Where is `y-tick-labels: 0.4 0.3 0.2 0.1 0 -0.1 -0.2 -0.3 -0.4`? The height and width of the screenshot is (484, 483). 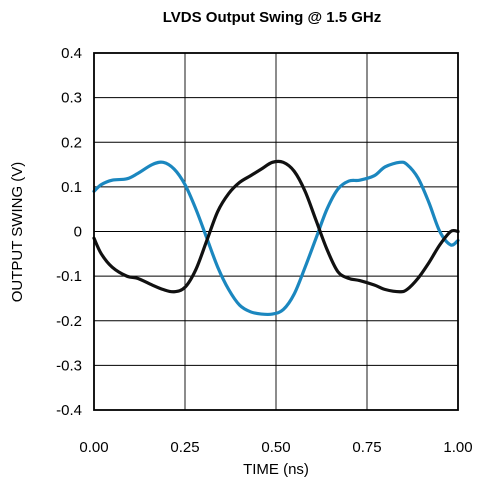
y-tick-labels: 0.4 0.3 0.2 0.1 0 -0.1 -0.2 -0.3 -0.4 is located at coordinates (69, 232).